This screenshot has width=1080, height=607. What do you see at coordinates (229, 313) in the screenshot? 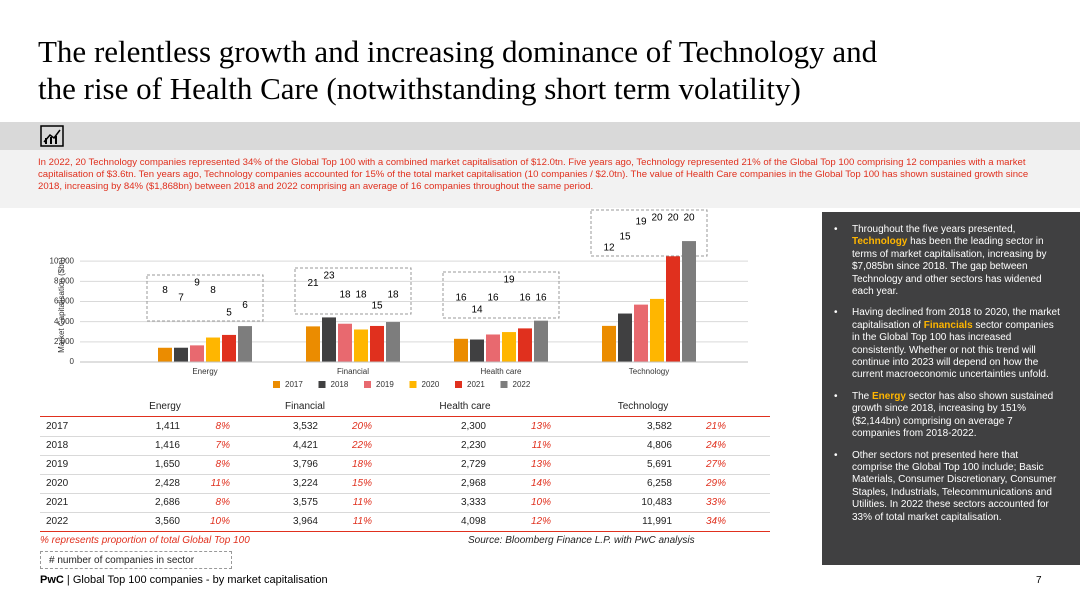
I see `company-count: 5` at bounding box center [229, 313].